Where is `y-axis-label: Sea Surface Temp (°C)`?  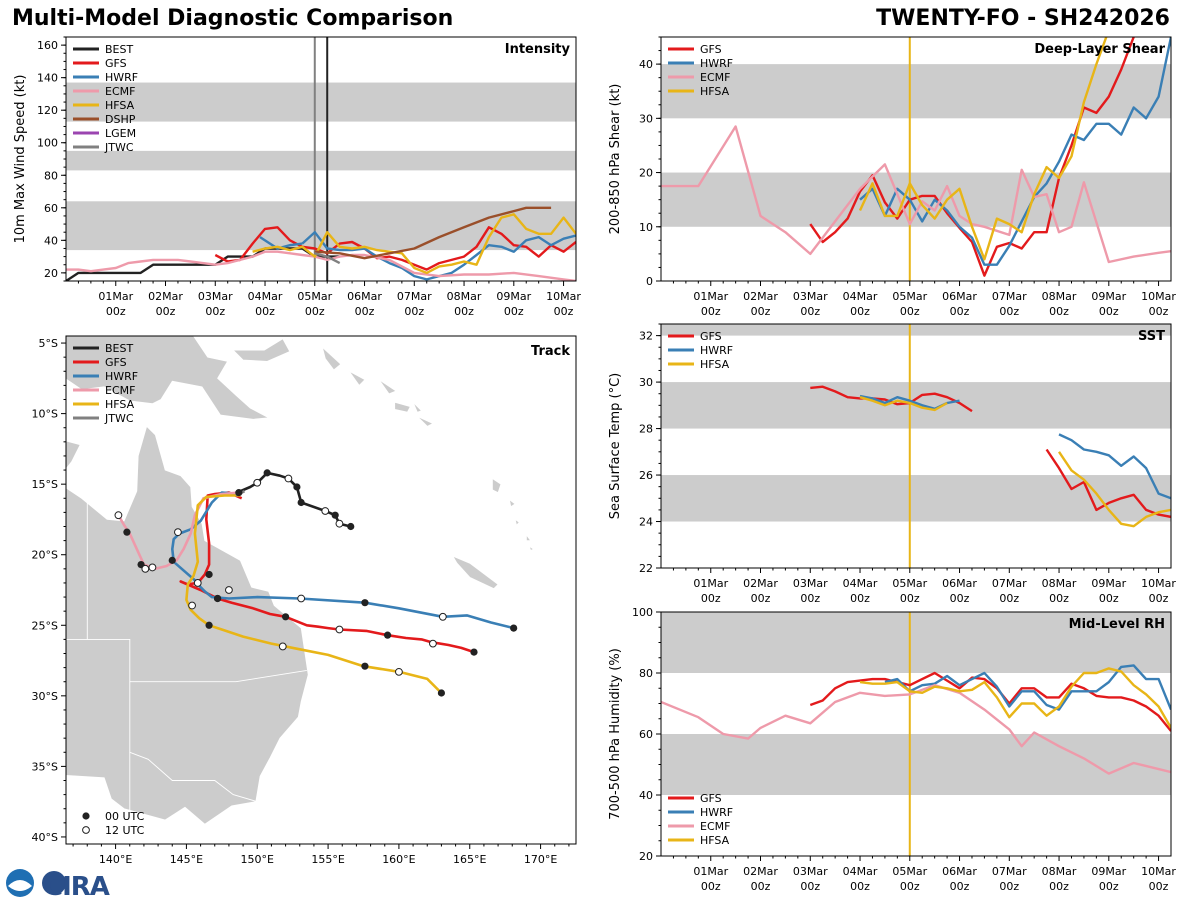 y-axis-label: Sea Surface Temp (°C) is located at coordinates (615, 446).